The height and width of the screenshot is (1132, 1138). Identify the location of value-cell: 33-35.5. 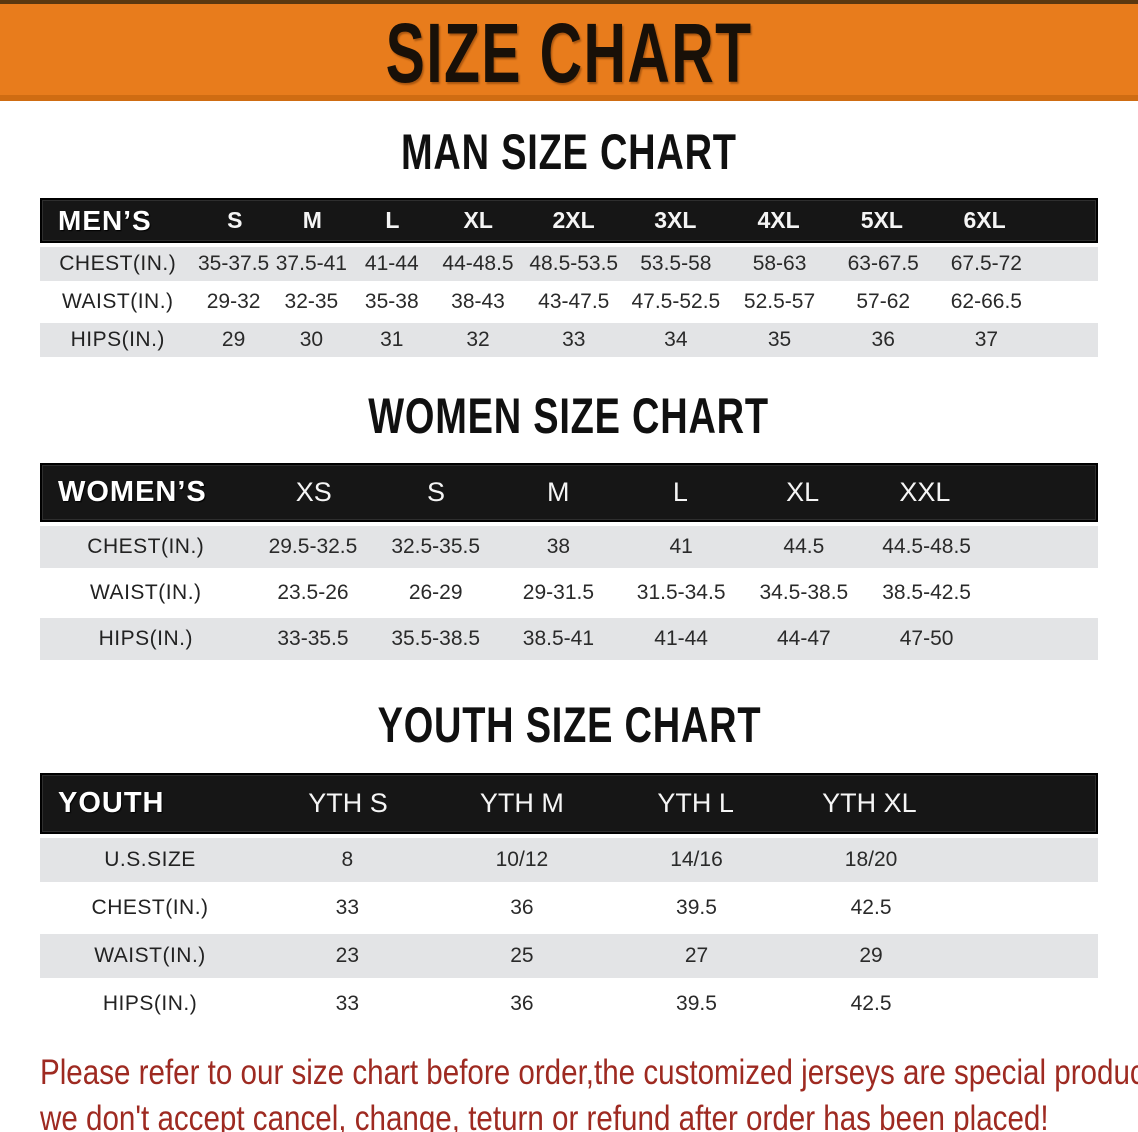
(313, 638).